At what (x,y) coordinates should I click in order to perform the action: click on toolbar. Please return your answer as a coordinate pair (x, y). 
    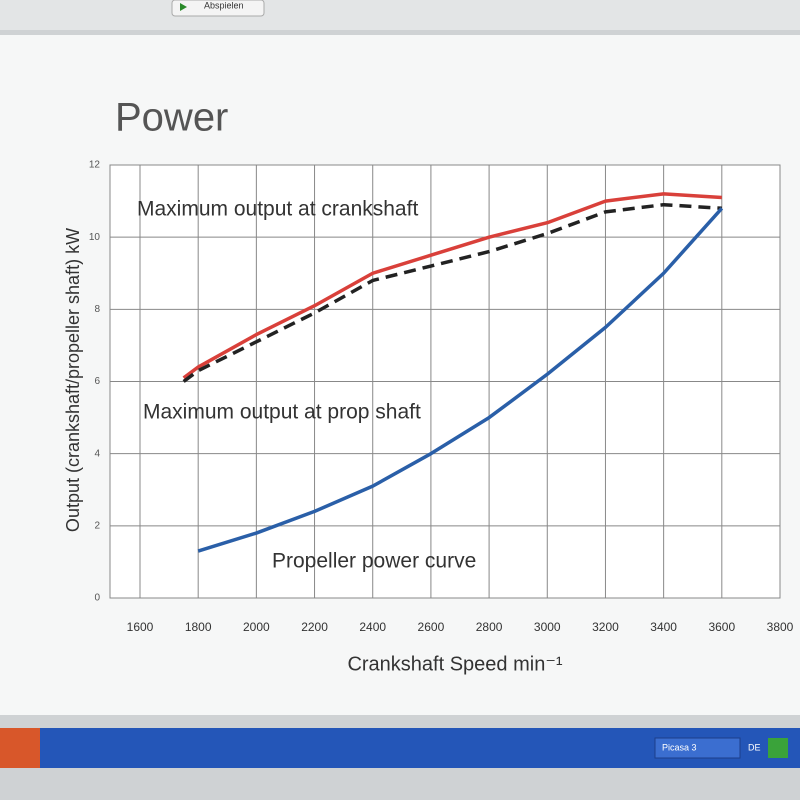
    Looking at the image, I should click on (400, 15).